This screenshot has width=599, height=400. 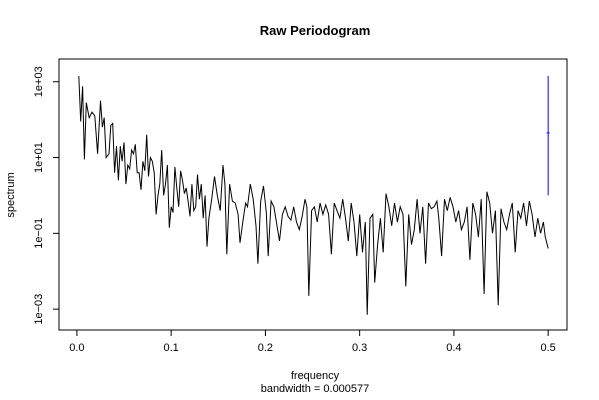 I want to click on bandwidth-label: bandwidth = 0.000577, so click(x=315, y=389).